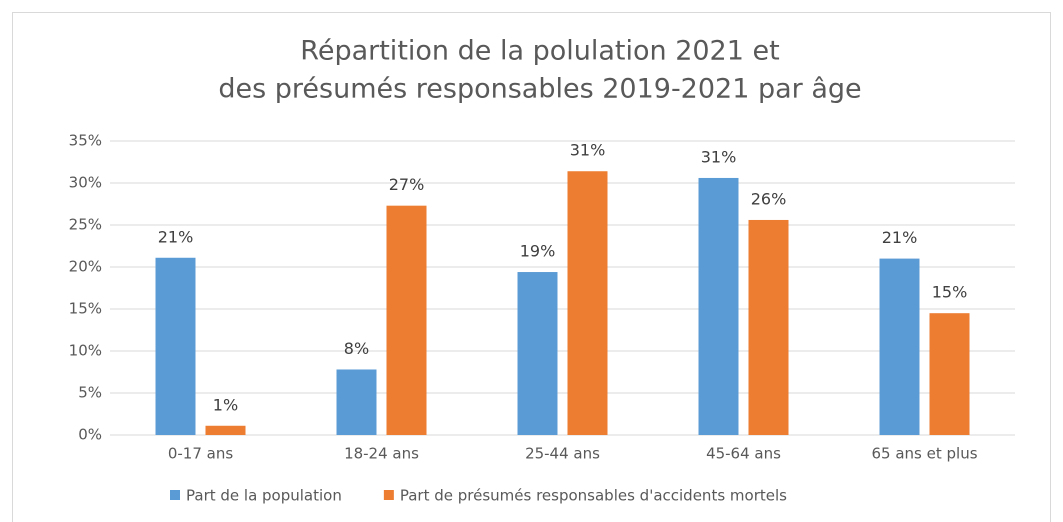 The height and width of the screenshot is (522, 1063). What do you see at coordinates (562, 454) in the screenshot?
I see `x-tick-label: 25-44 ans` at bounding box center [562, 454].